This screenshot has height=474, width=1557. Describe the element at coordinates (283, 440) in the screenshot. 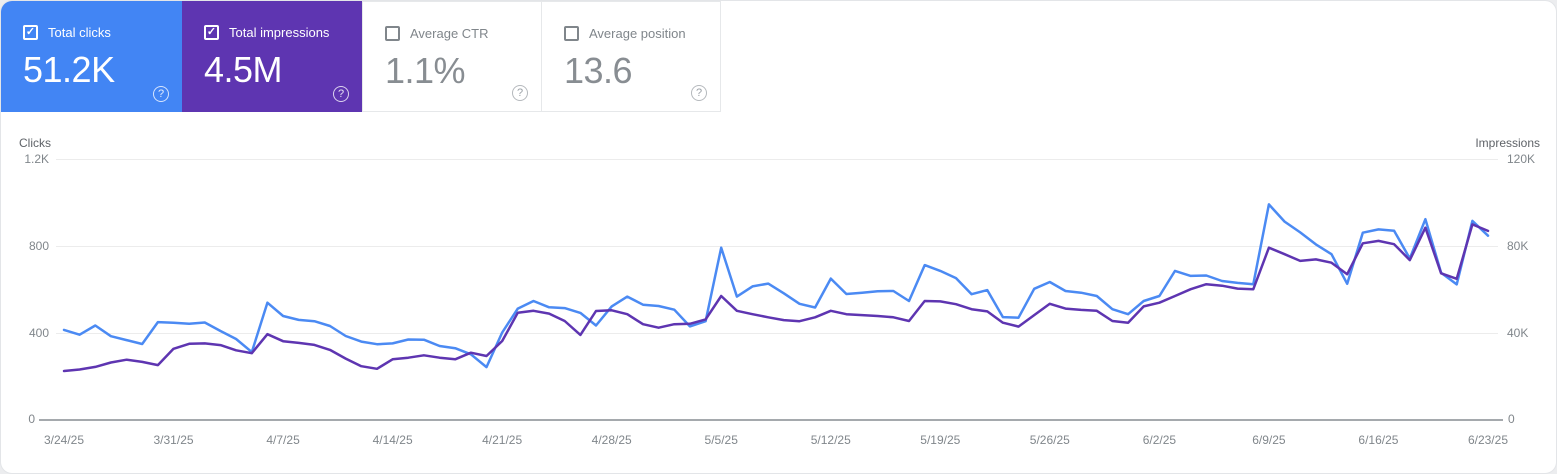

I see `date-label: 4/7/25` at that location.